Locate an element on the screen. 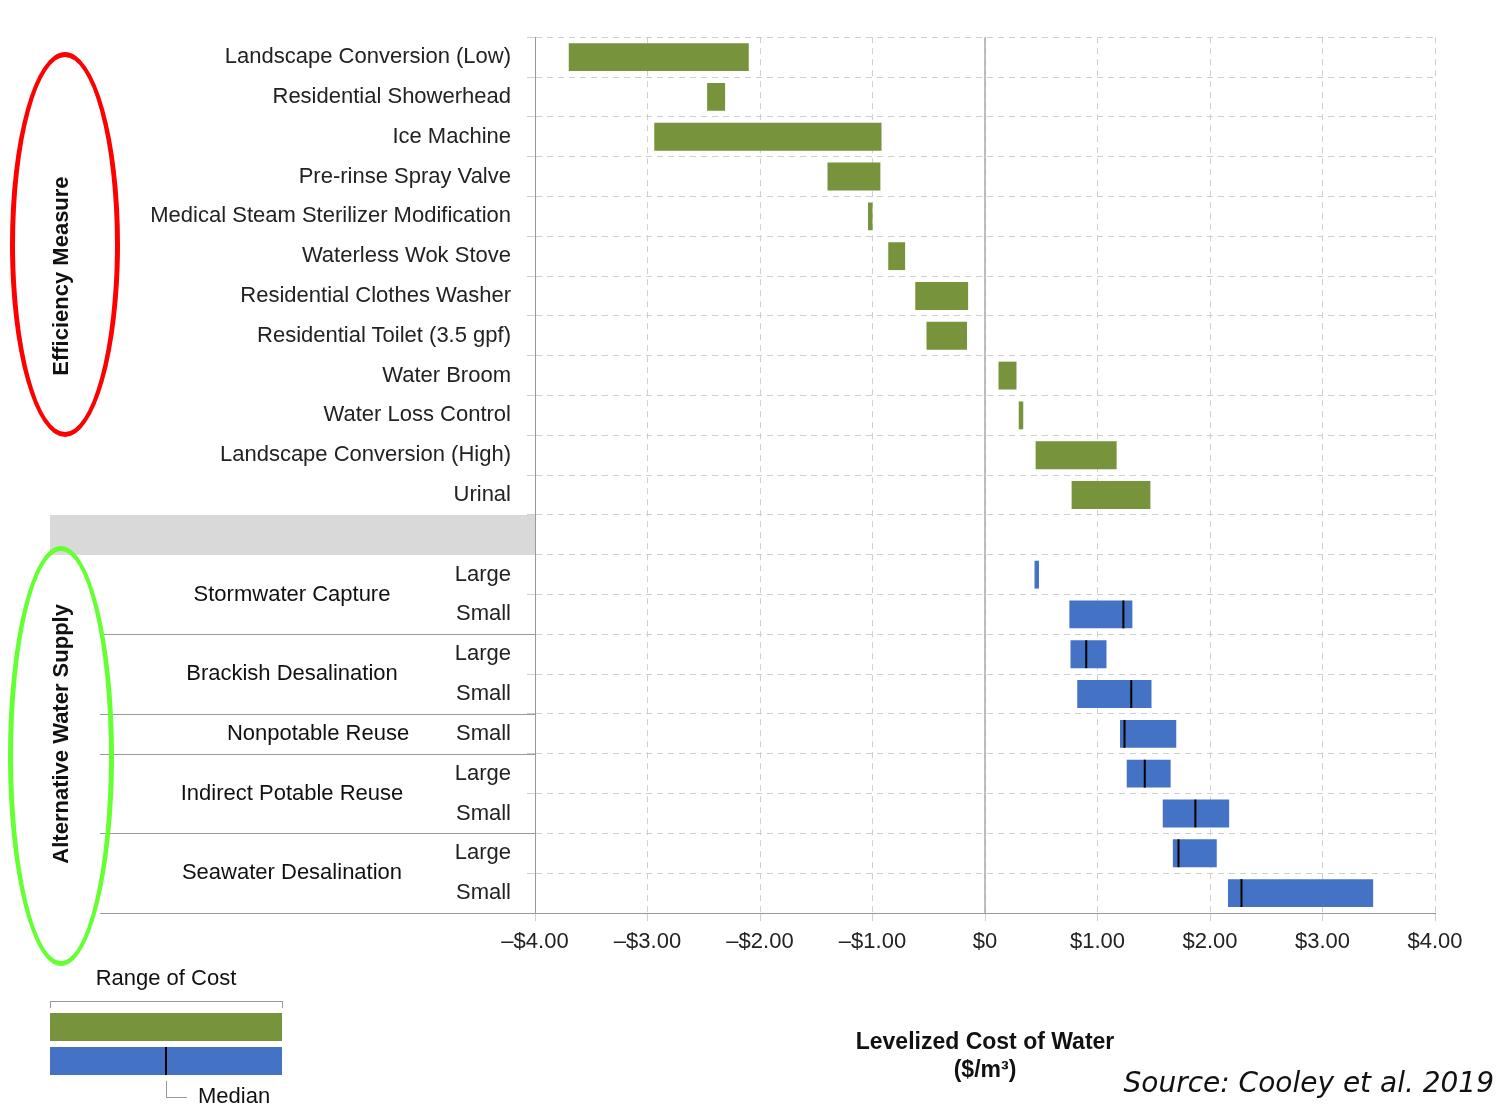 The height and width of the screenshot is (1113, 1506). y-tick-label: Landscape Conversion (High) is located at coordinates (365, 454).